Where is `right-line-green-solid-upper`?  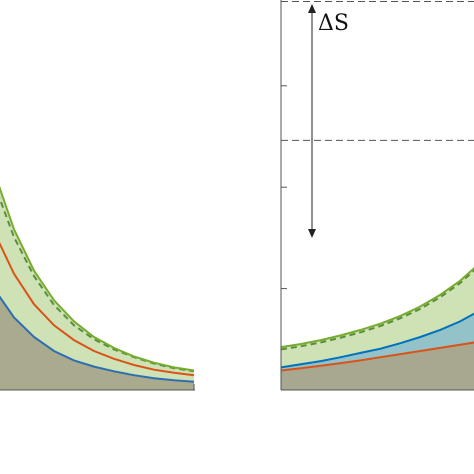
right-line-green-solid-upper is located at coordinates (377, 307).